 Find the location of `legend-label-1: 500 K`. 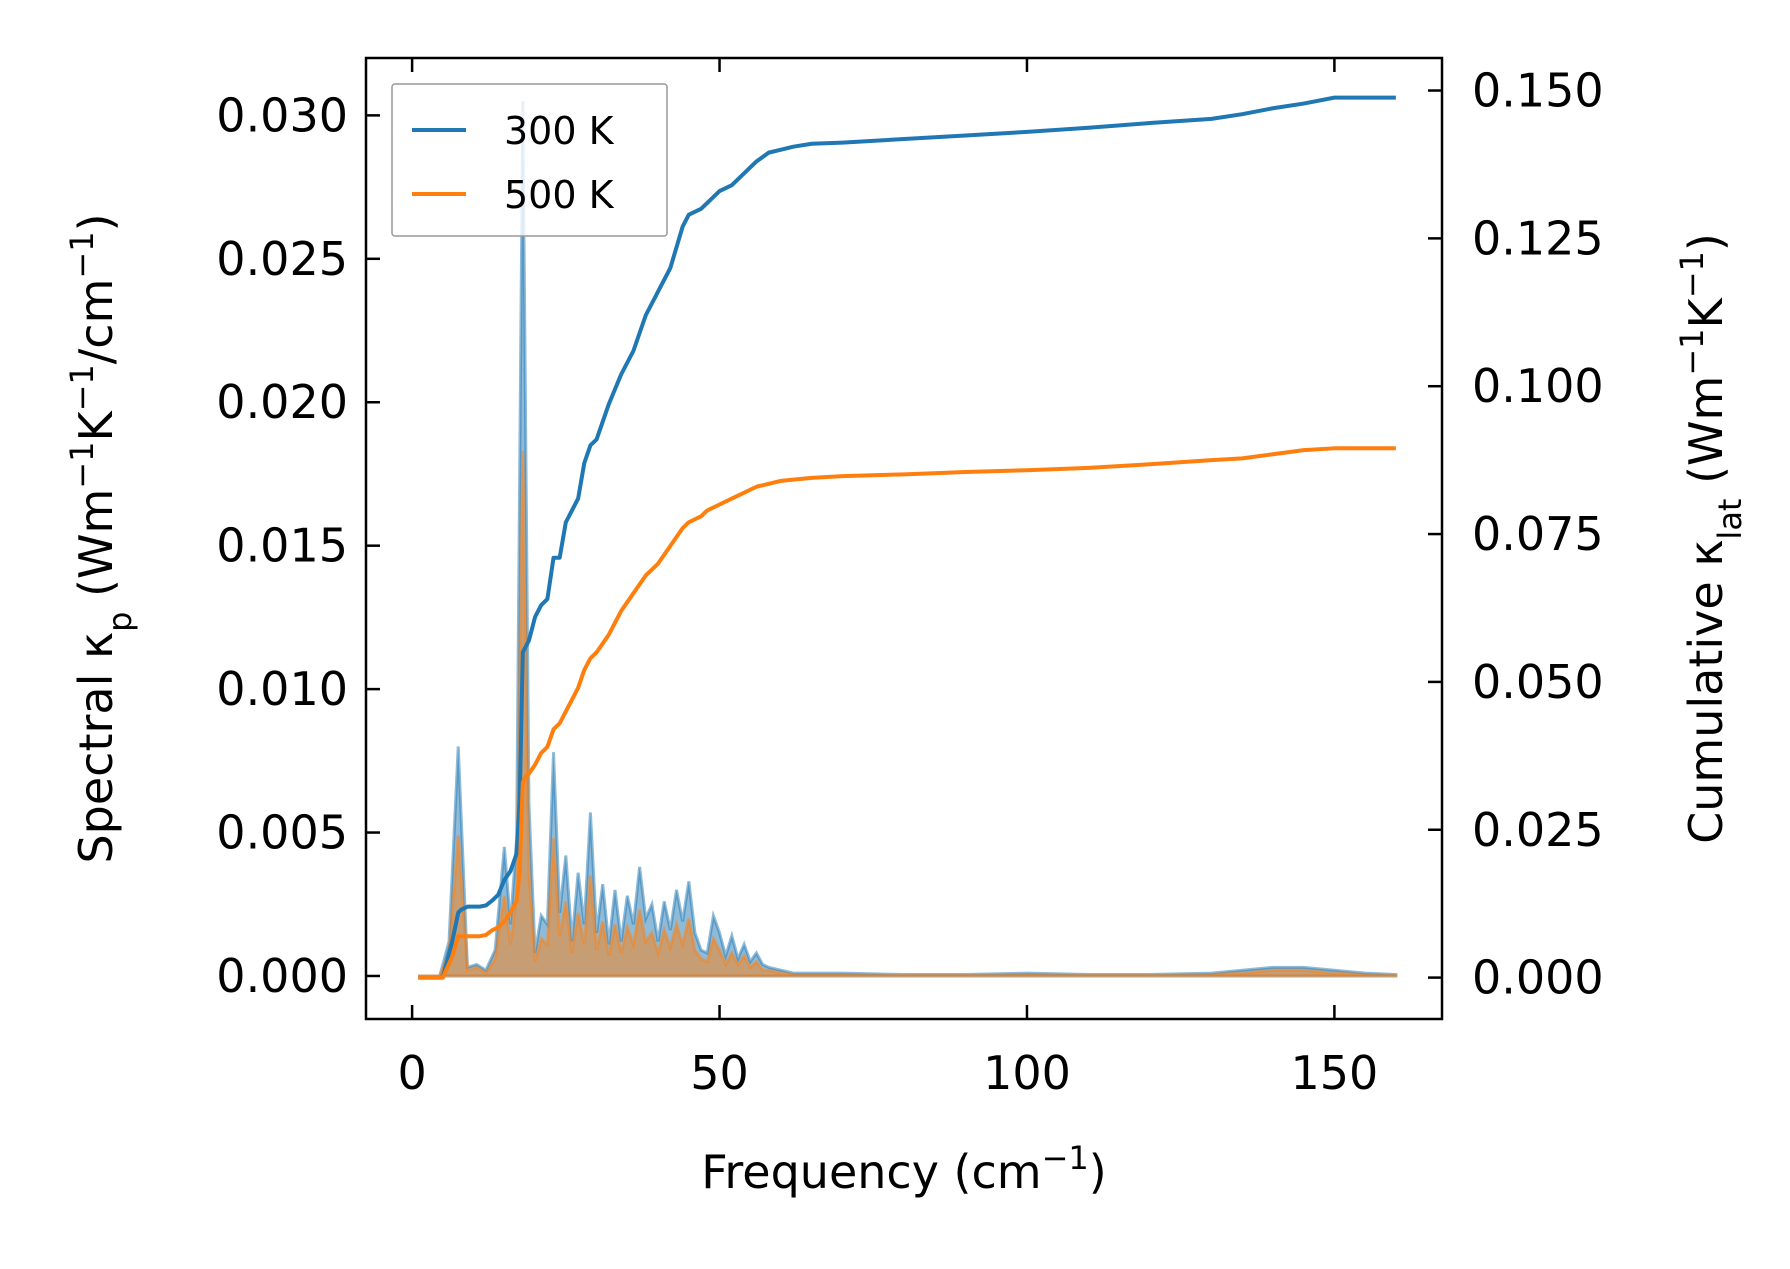

legend-label-1: 500 K is located at coordinates (559, 195).